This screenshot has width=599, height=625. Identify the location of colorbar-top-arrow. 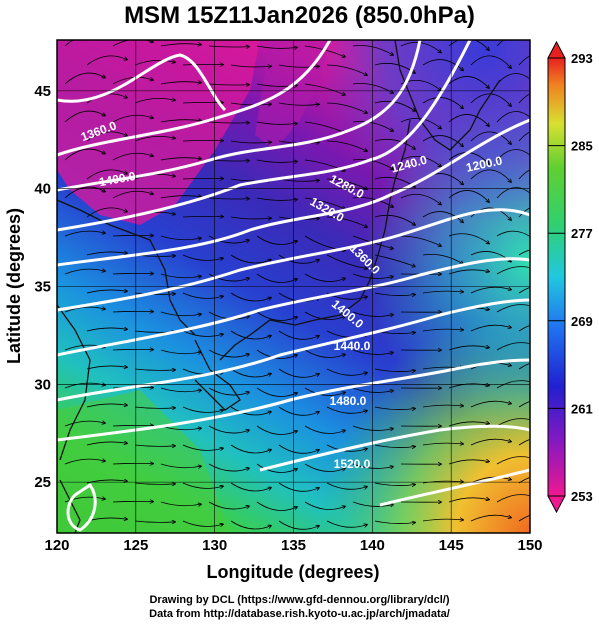
(556, 49).